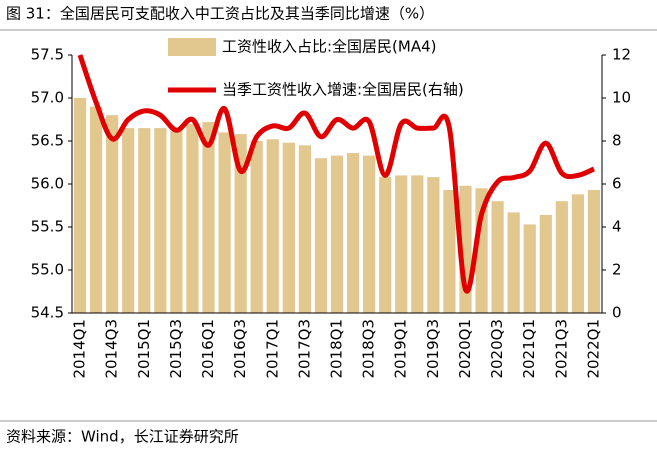 This screenshot has height=449, width=657. What do you see at coordinates (561, 349) in the screenshot?
I see `x-tick-label: 2021Q3` at bounding box center [561, 349].